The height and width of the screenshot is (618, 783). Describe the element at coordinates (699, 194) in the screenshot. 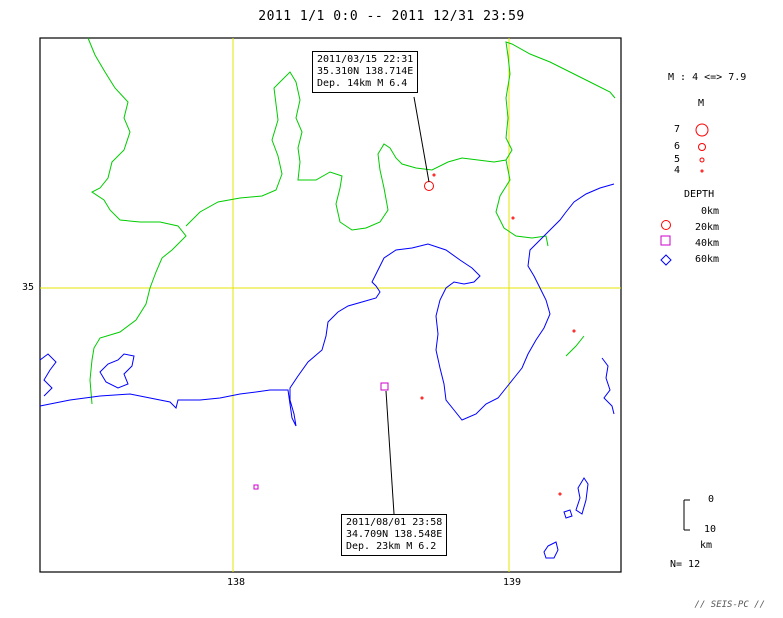

I see `depth-legend-title: DEPTH` at that location.